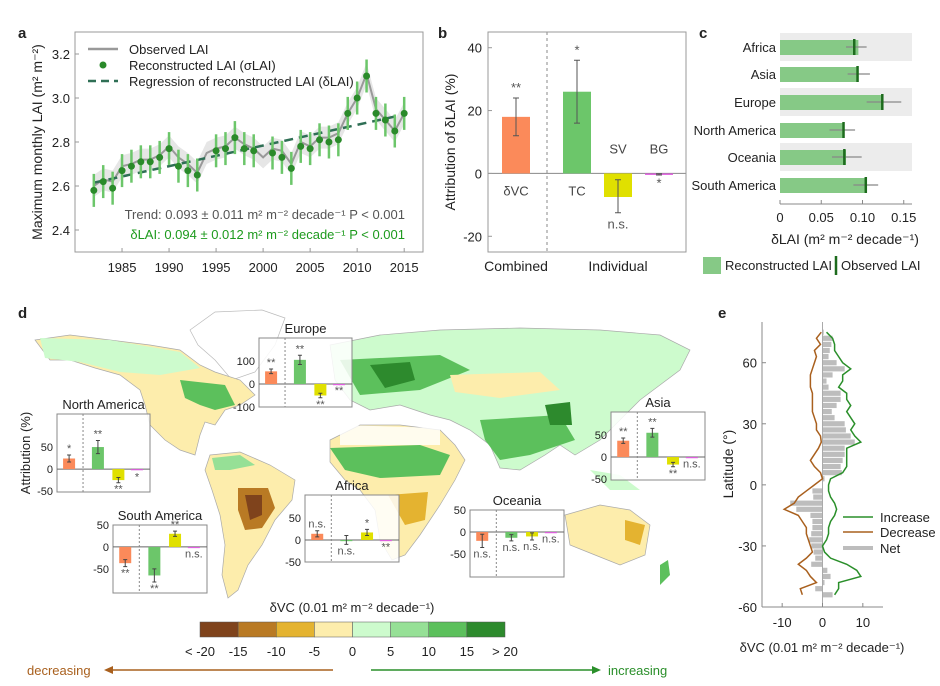  I want to click on x-tick-label: 2005, so click(310, 267).